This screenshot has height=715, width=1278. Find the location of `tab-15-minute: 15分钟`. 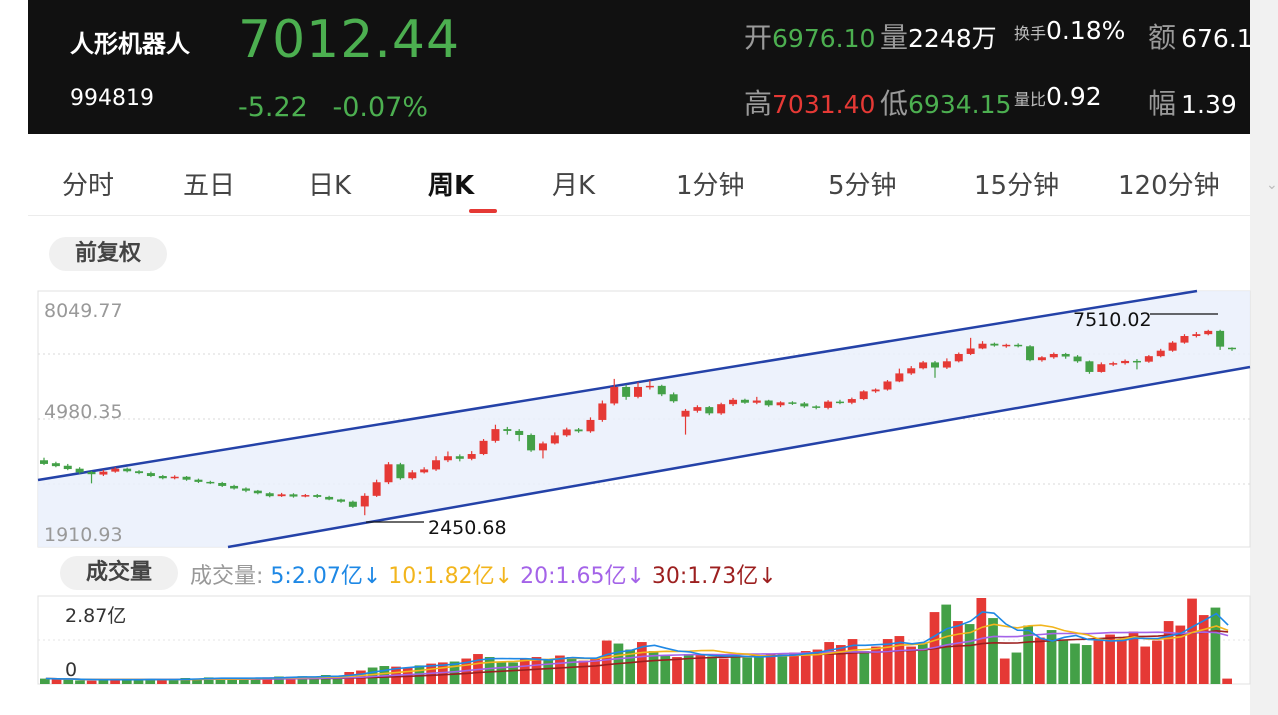

tab-15-minute: 15分钟 is located at coordinates (1017, 186).